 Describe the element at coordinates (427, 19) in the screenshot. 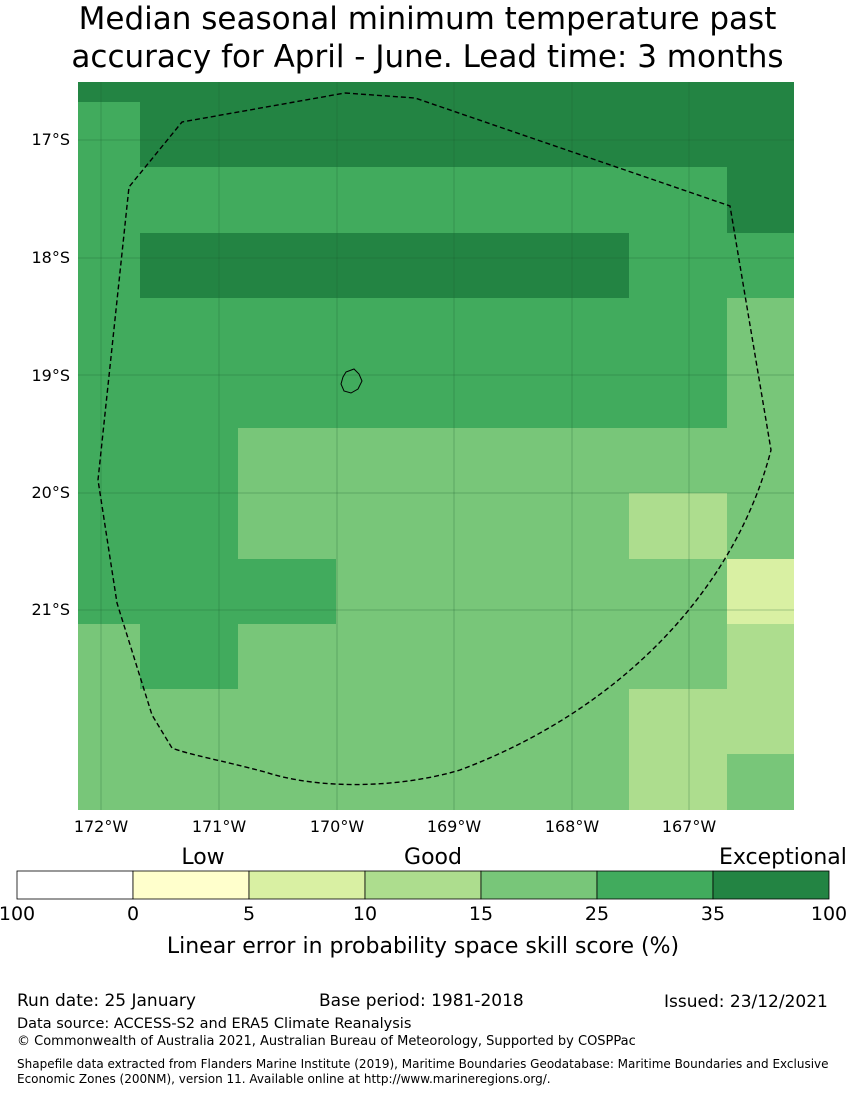

I see `title-line-1: Median seasonal minimum temperature past` at that location.